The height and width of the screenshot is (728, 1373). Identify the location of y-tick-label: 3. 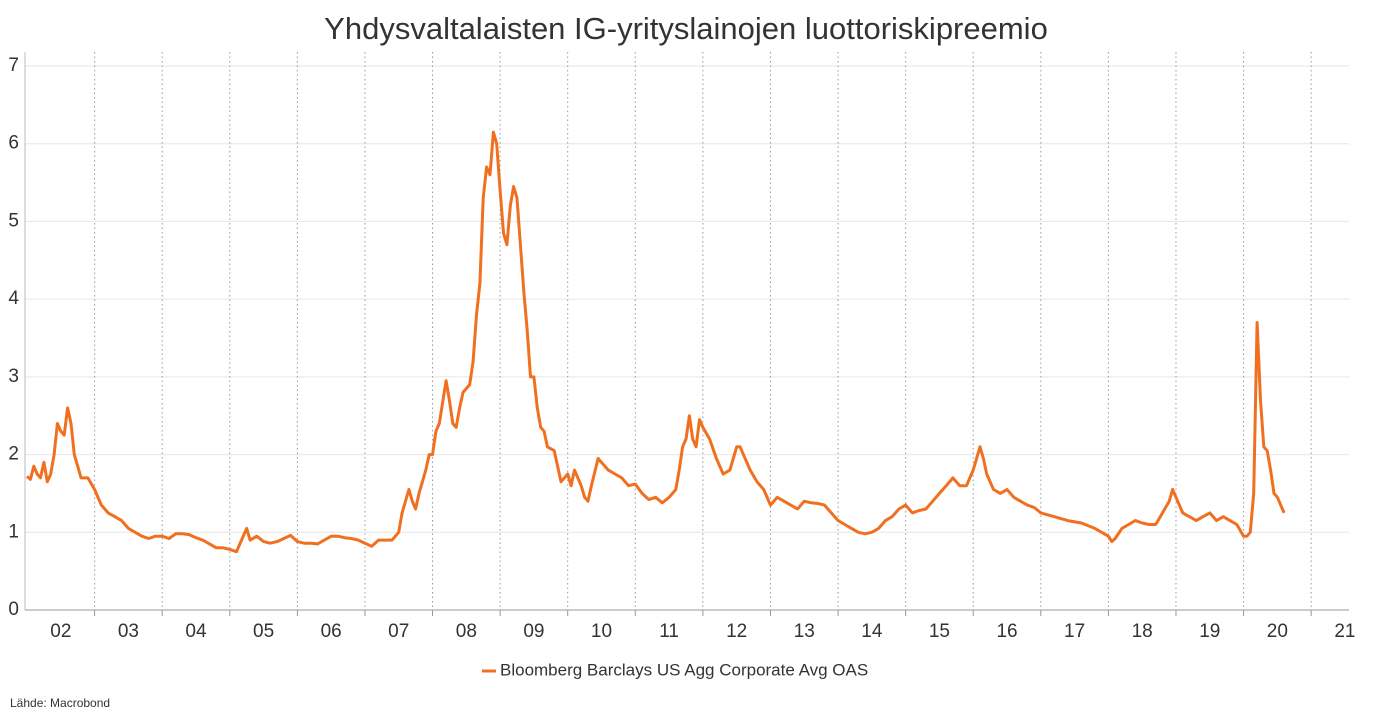
(13, 376).